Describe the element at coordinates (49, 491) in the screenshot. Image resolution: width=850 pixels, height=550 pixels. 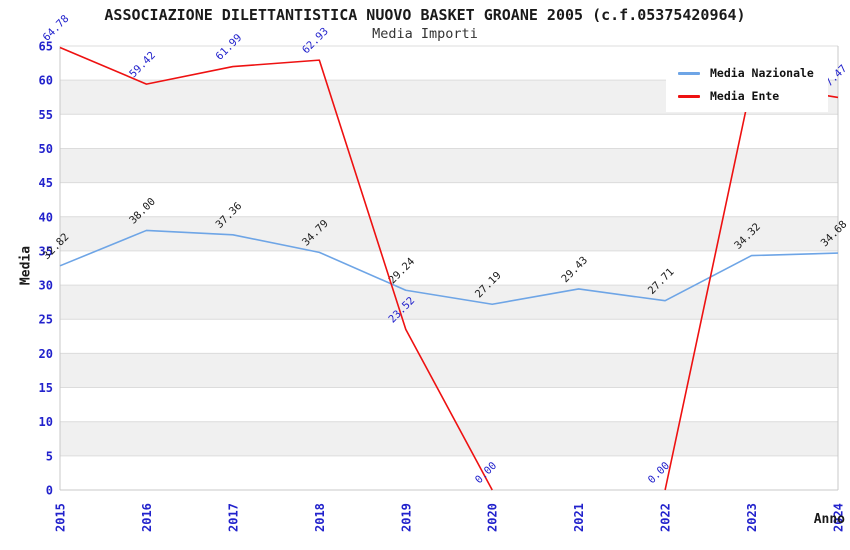
I see `svg-text: 0` at that location.